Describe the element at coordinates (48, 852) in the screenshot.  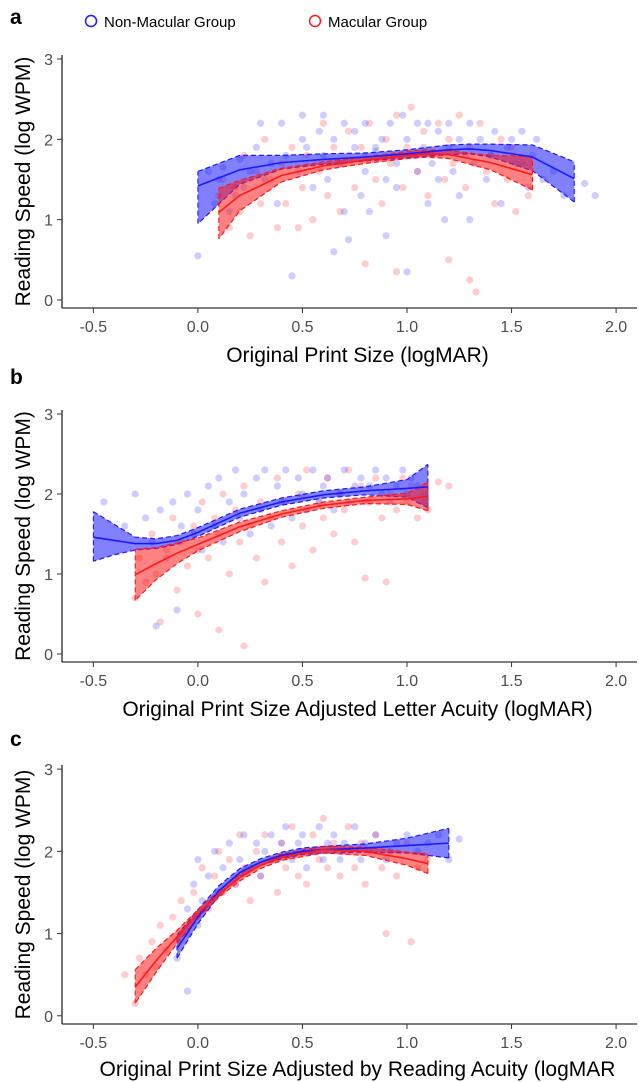
I see `y-tick-label: 2` at that location.